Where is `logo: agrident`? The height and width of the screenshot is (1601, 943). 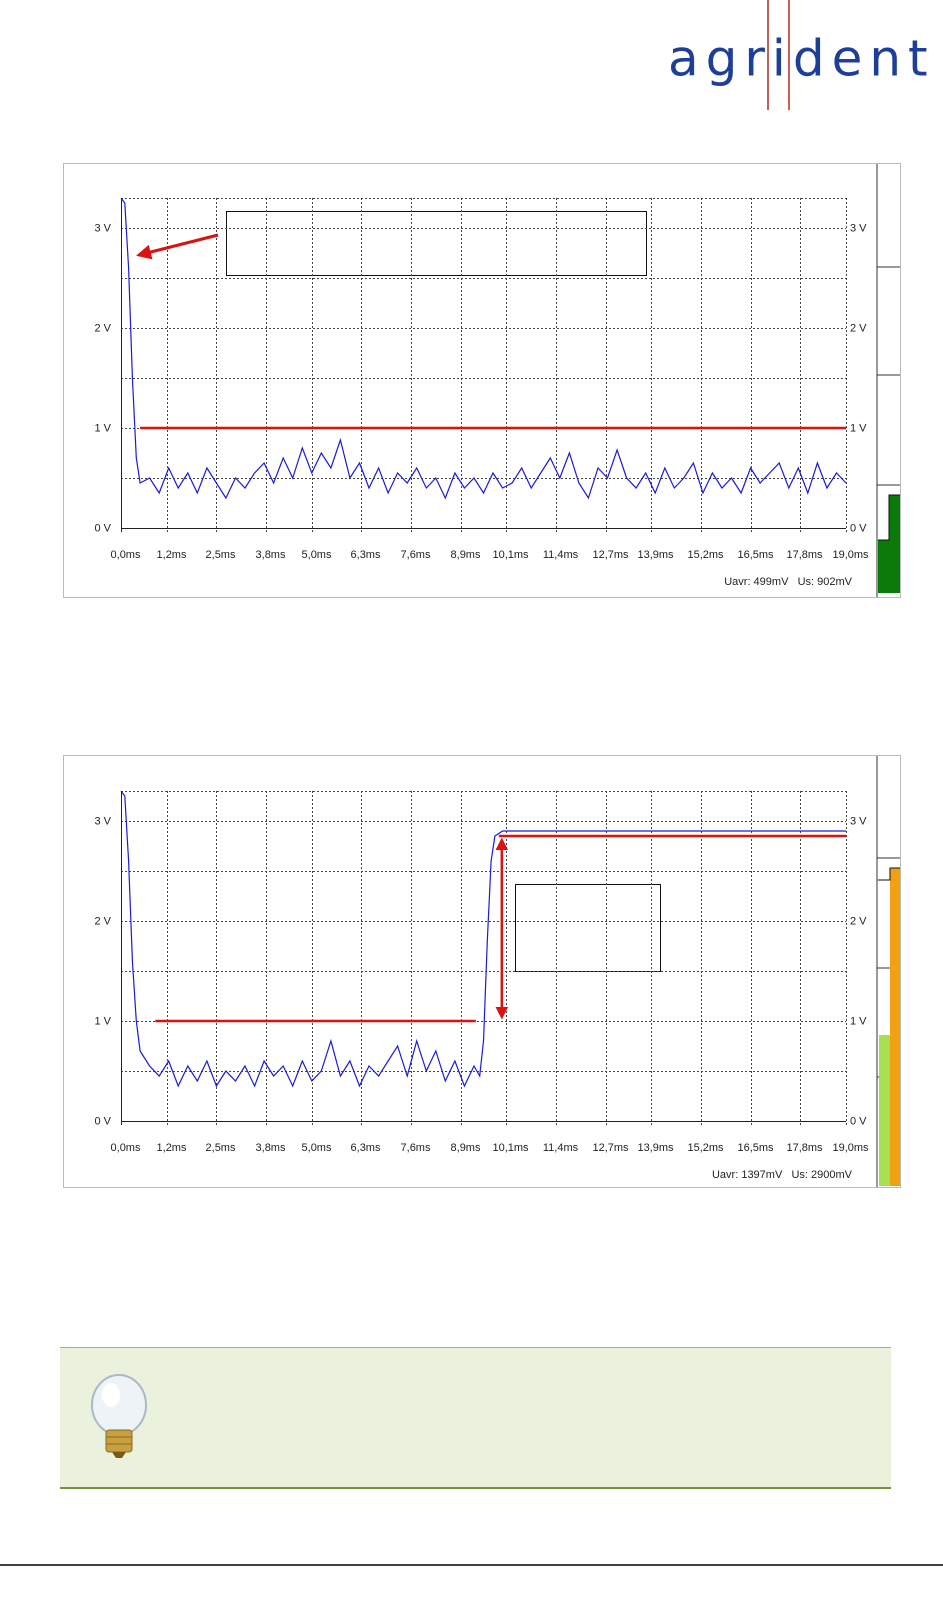 logo: agrident is located at coordinates (801, 59).